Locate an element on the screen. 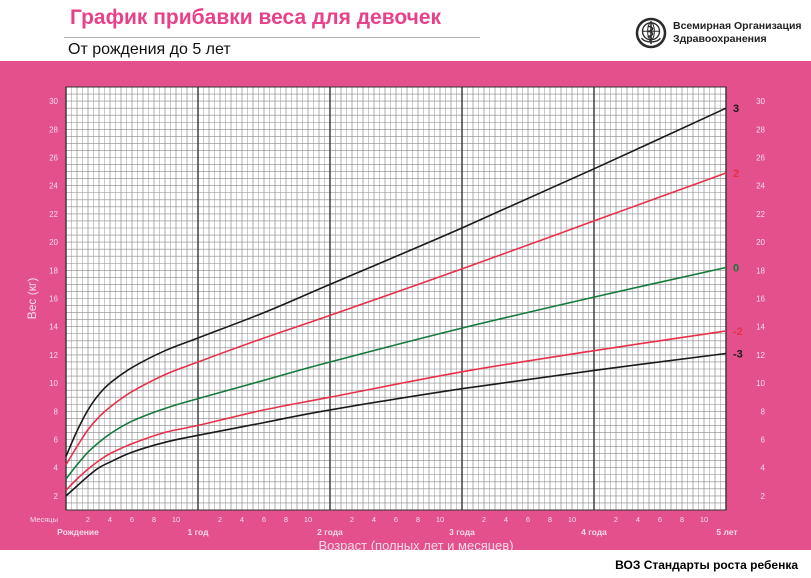 This screenshot has width=811, height=578. y-tick-label-left: 2 is located at coordinates (56, 496).